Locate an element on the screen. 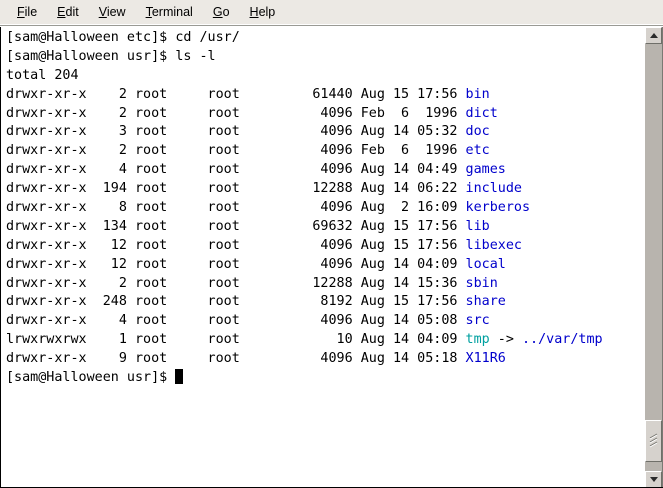  listing-name-symlink: tmp is located at coordinates (477, 340).